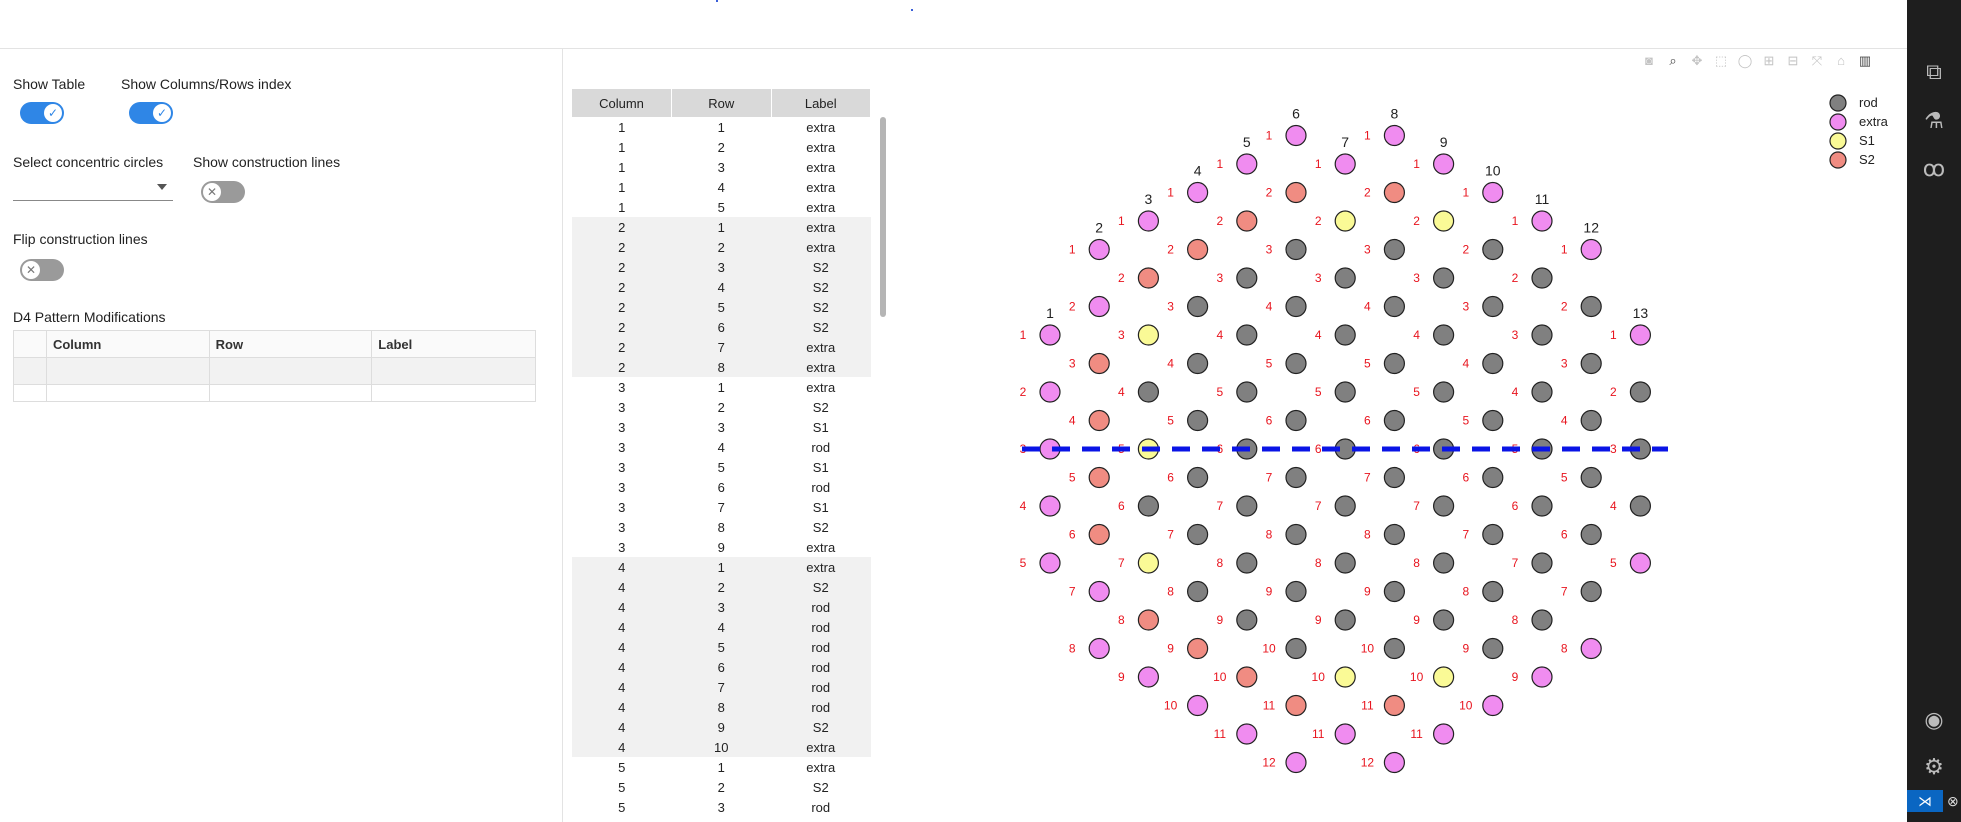 The height and width of the screenshot is (822, 1961). Describe the element at coordinates (1269, 706) in the screenshot. I see `row-index-label: 11` at that location.